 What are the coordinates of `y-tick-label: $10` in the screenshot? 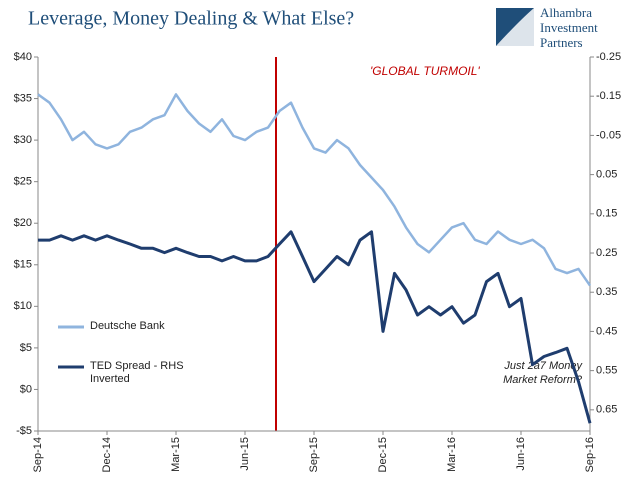 It's located at (23, 306).